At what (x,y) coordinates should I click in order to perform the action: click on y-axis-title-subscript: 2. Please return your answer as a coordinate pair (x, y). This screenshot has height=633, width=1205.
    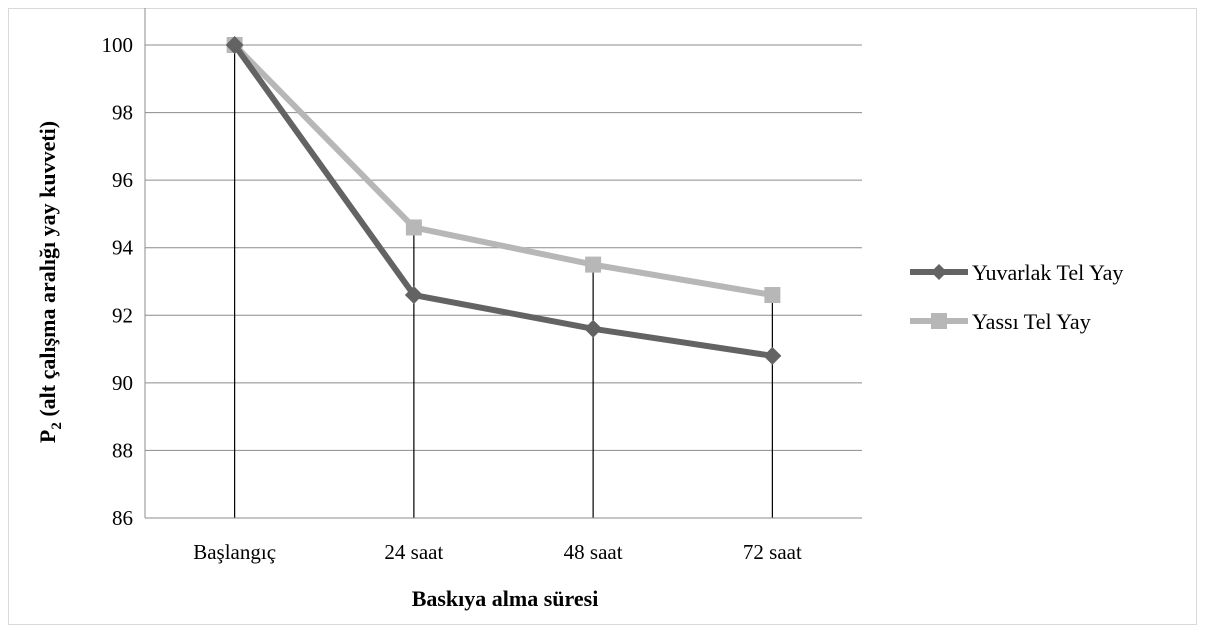
    Looking at the image, I should click on (57, 426).